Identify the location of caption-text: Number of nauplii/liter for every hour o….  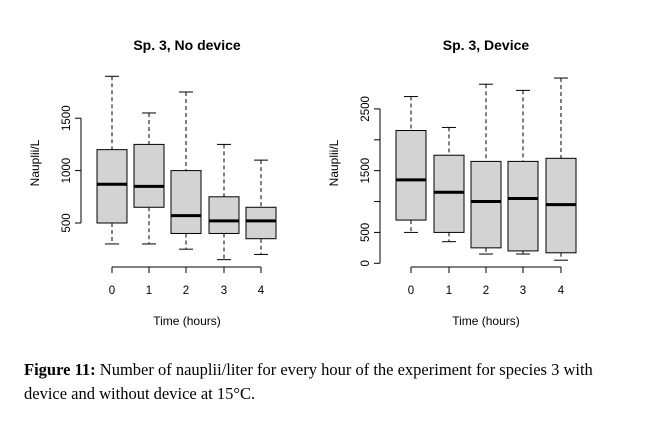
(308, 381).